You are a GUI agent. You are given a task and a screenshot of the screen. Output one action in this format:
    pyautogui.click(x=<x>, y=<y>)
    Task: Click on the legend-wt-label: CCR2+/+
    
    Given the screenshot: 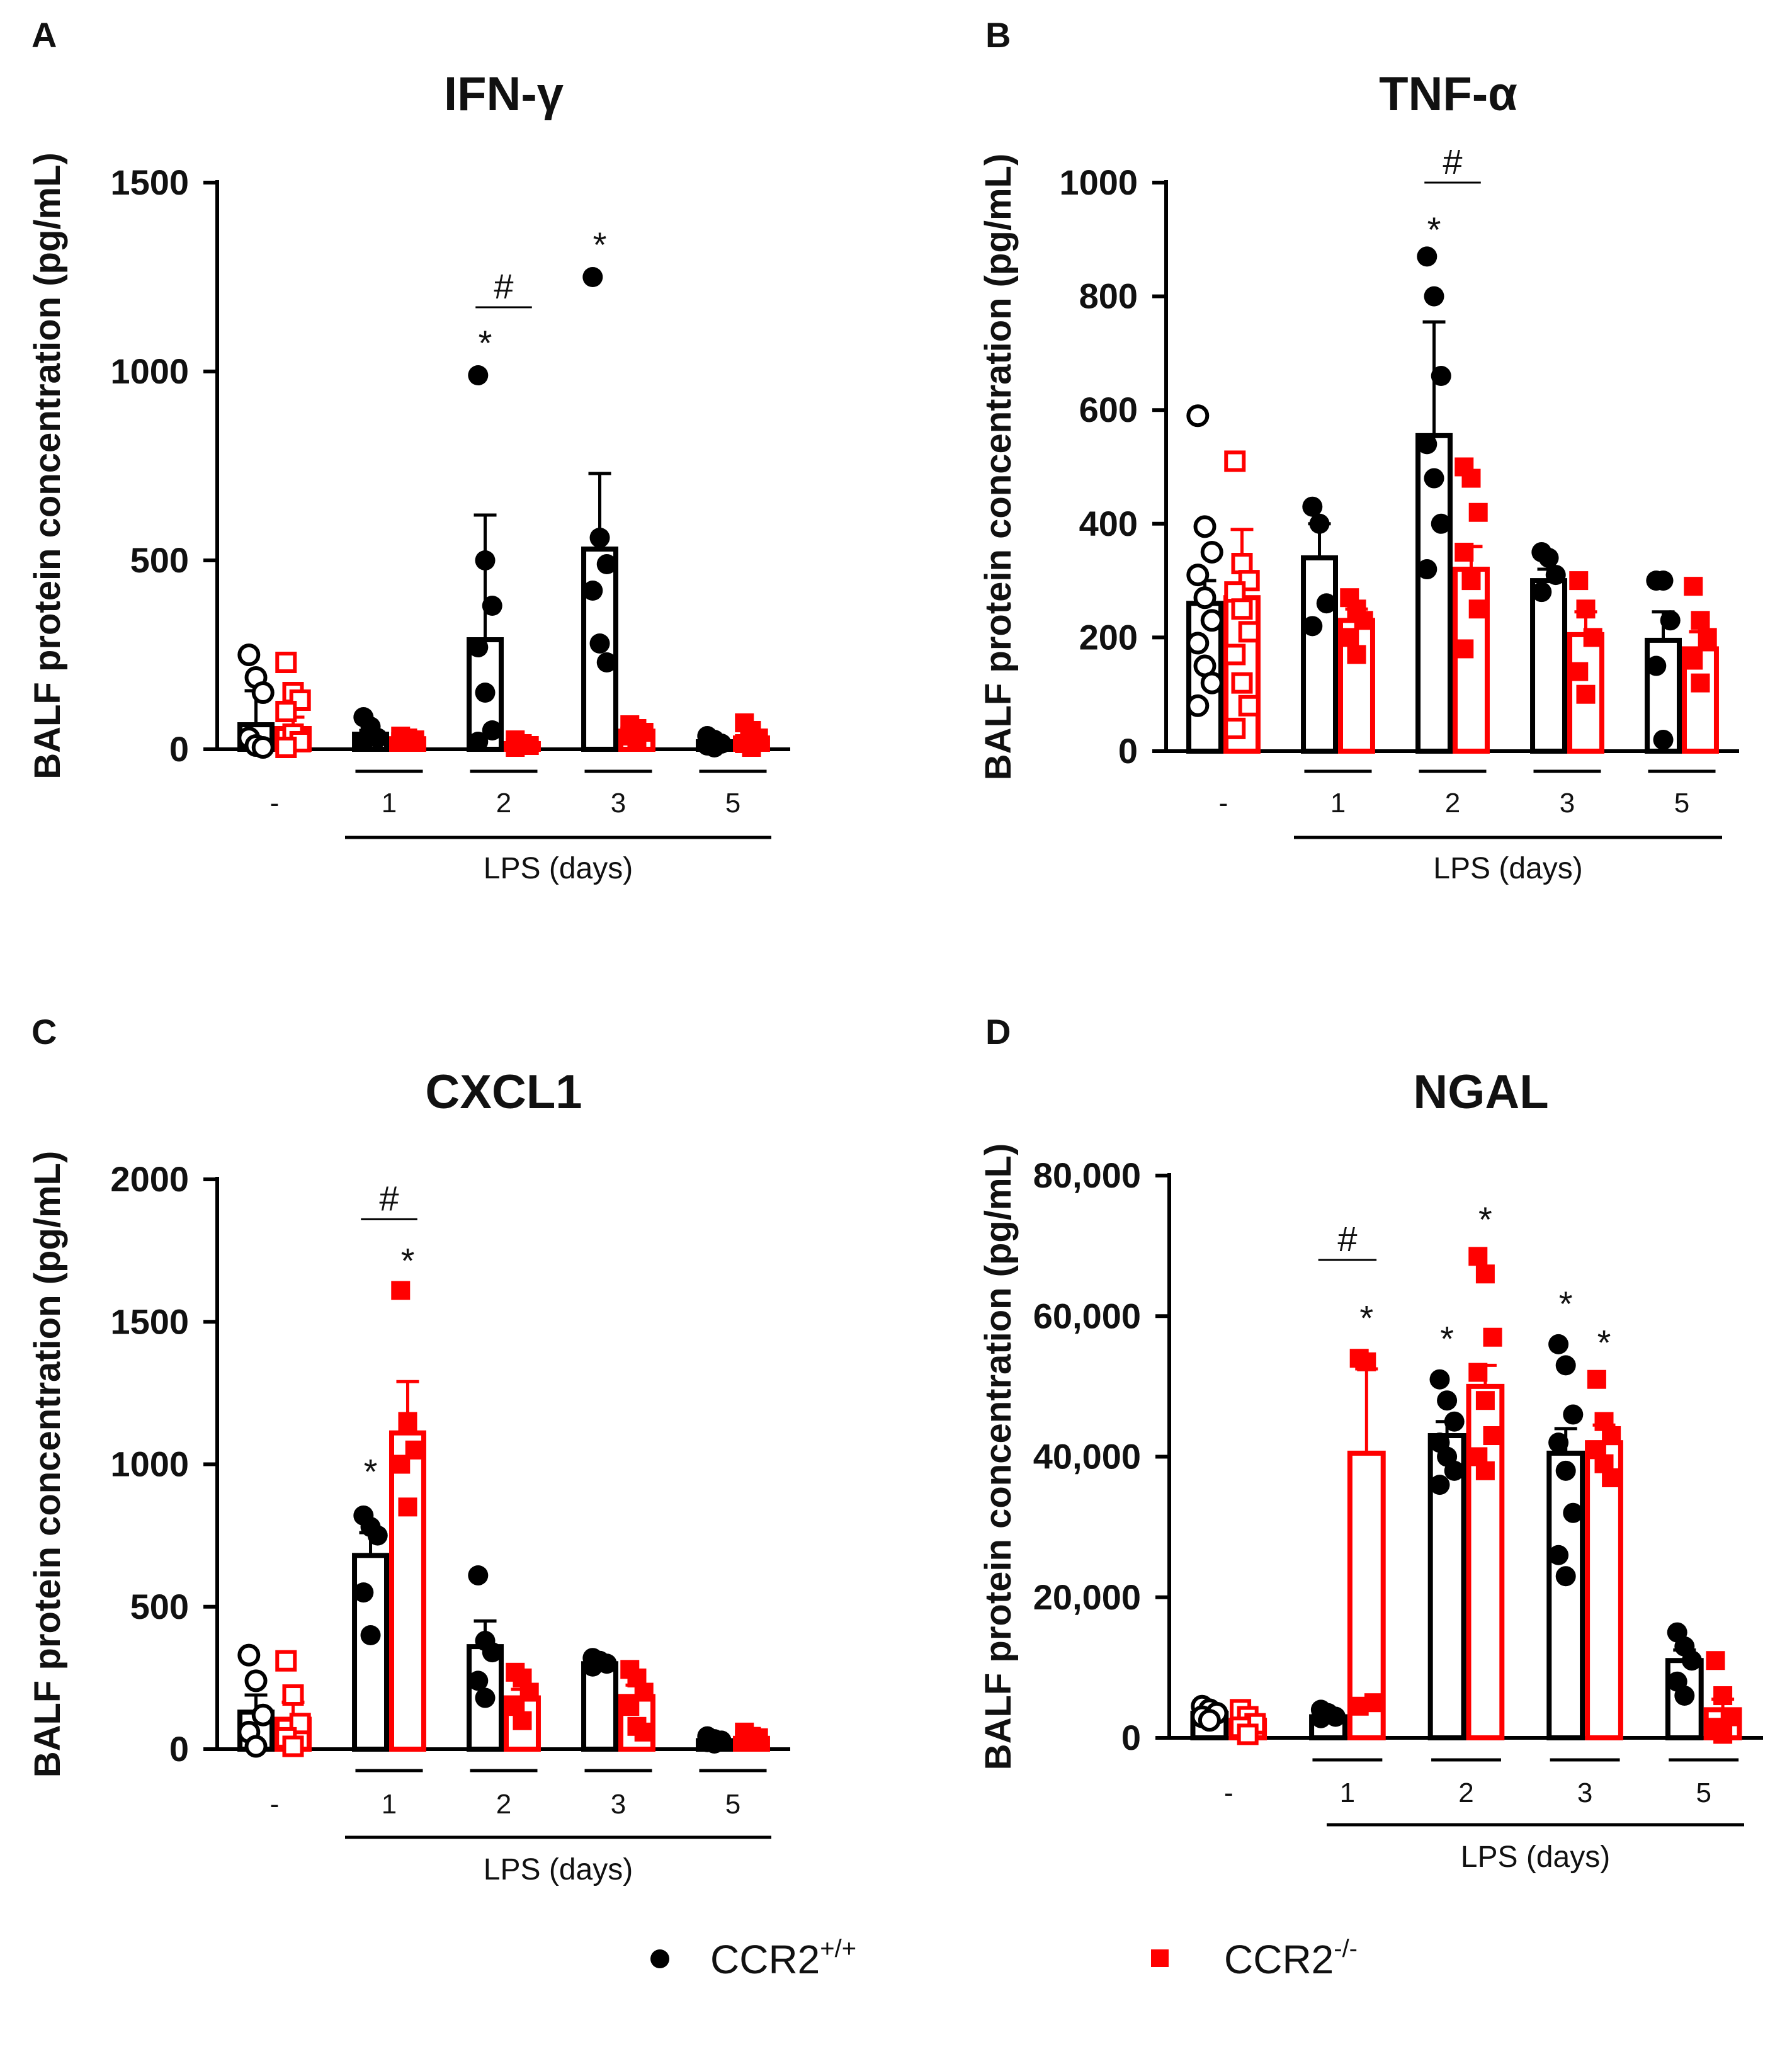 What is the action you would take?
    pyautogui.click(x=783, y=1958)
    